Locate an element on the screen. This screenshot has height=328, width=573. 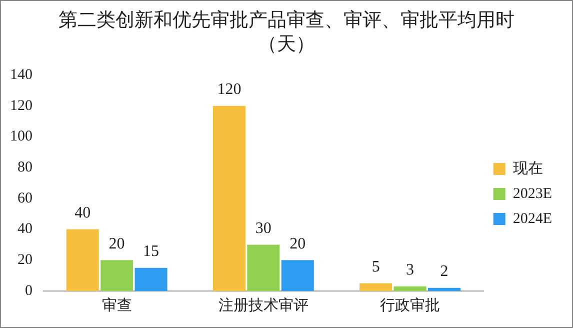
legend-label: 2024E is located at coordinates (532, 218).